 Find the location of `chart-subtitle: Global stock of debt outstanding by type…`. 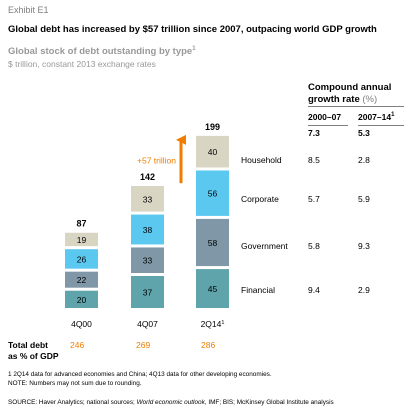

chart-subtitle: Global stock of debt outstanding by type… is located at coordinates (102, 51).